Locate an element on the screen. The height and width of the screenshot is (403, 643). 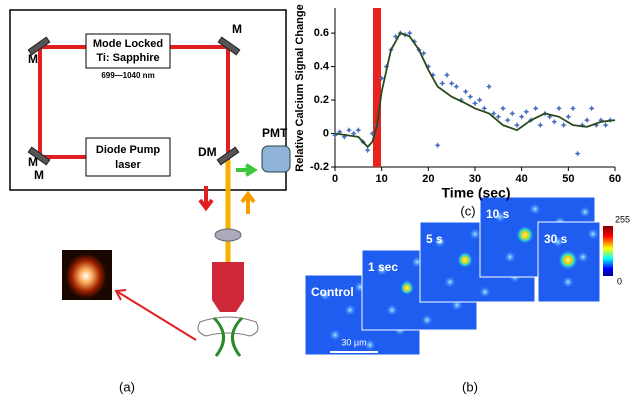
colorbar-label: 255 is located at coordinates (622, 219).